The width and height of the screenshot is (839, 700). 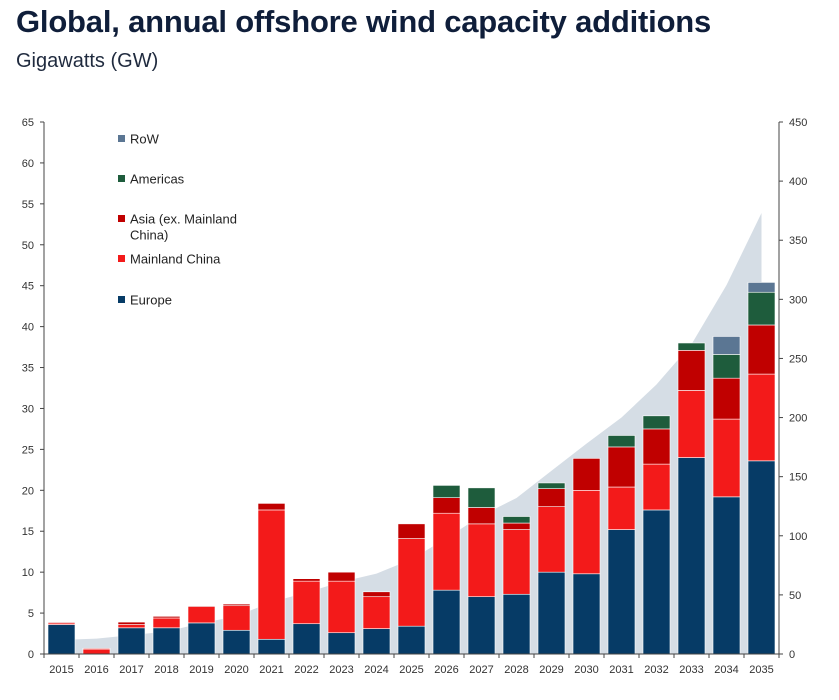 I want to click on bar-segment-2019-mainland-china, so click(x=201, y=615).